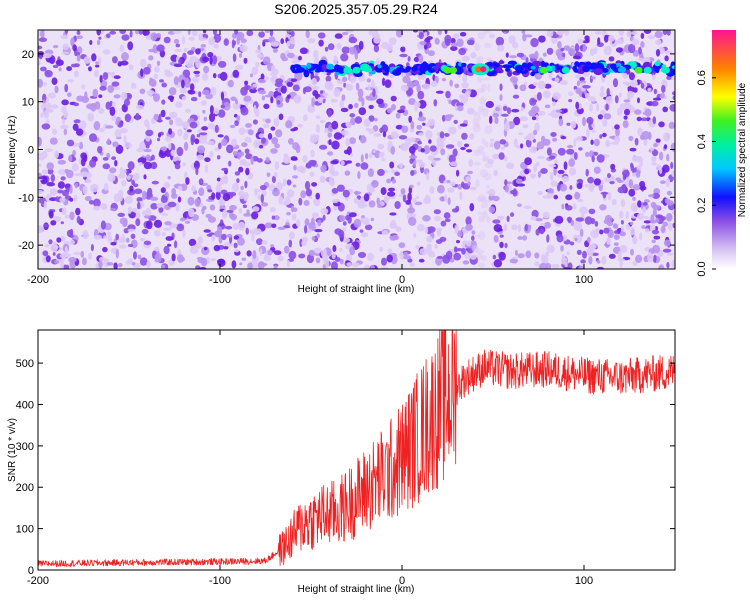 This screenshot has width=750, height=600. I want to click on spectrogram-band-cell, so click(364, 67).